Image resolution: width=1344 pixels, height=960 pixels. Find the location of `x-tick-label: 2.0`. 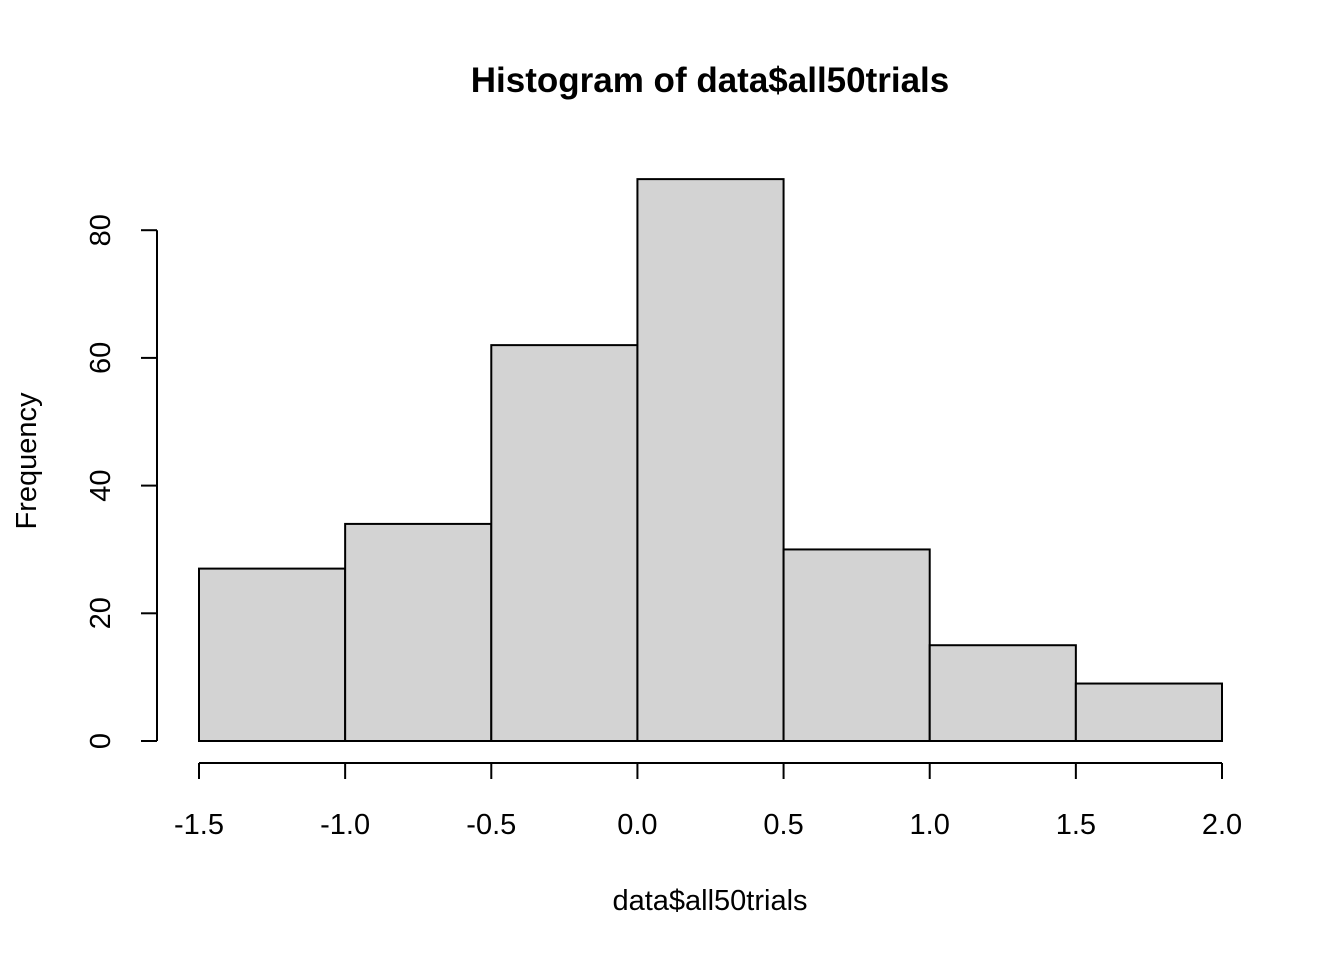

x-tick-label: 2.0 is located at coordinates (1222, 825).